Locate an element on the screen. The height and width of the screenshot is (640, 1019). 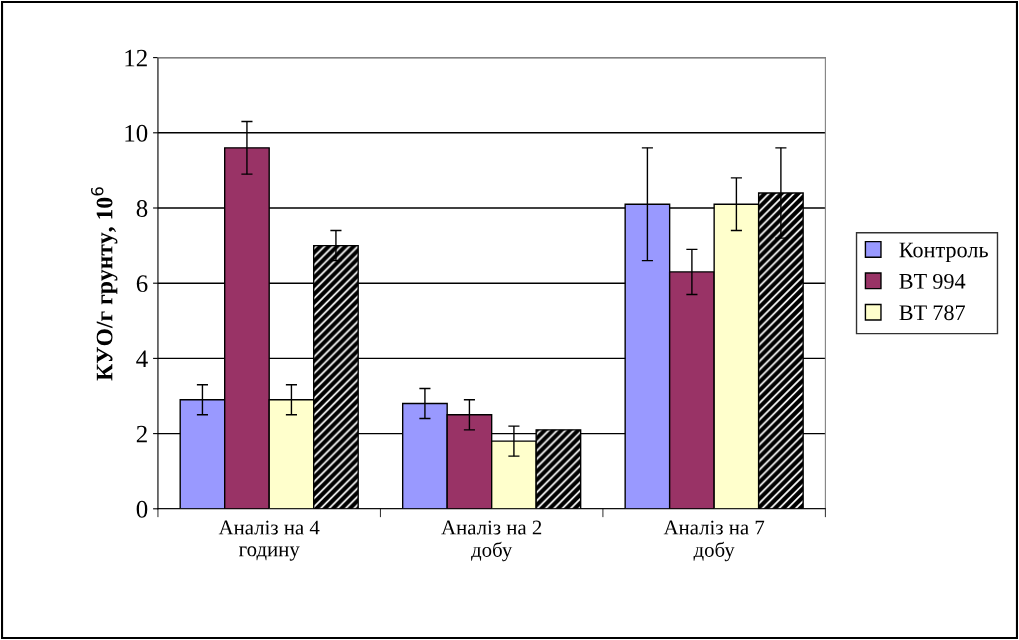
legend-label: Контроль is located at coordinates (943, 252).